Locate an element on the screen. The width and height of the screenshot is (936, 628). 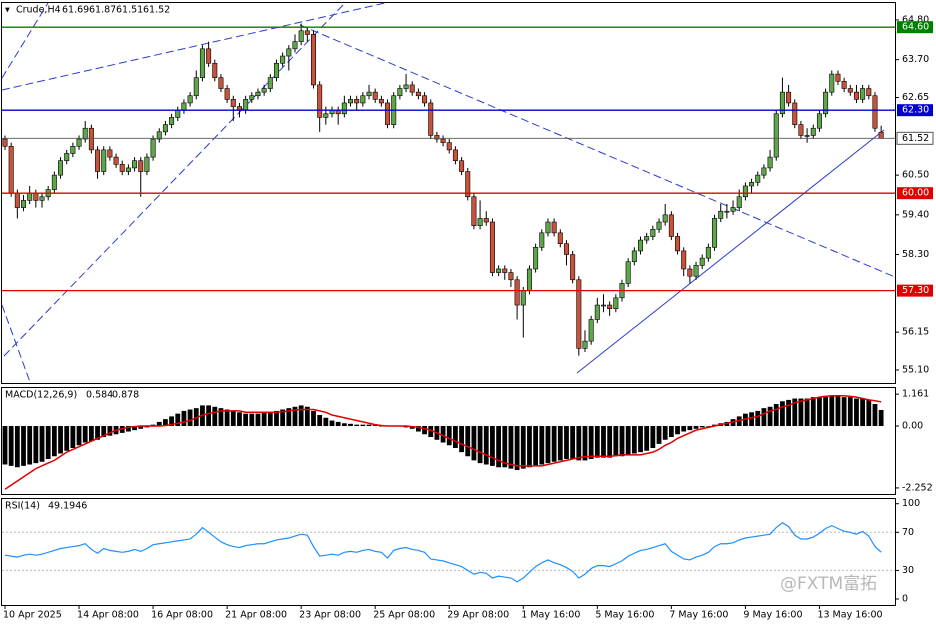
price-box is located at coordinates (915, 138).